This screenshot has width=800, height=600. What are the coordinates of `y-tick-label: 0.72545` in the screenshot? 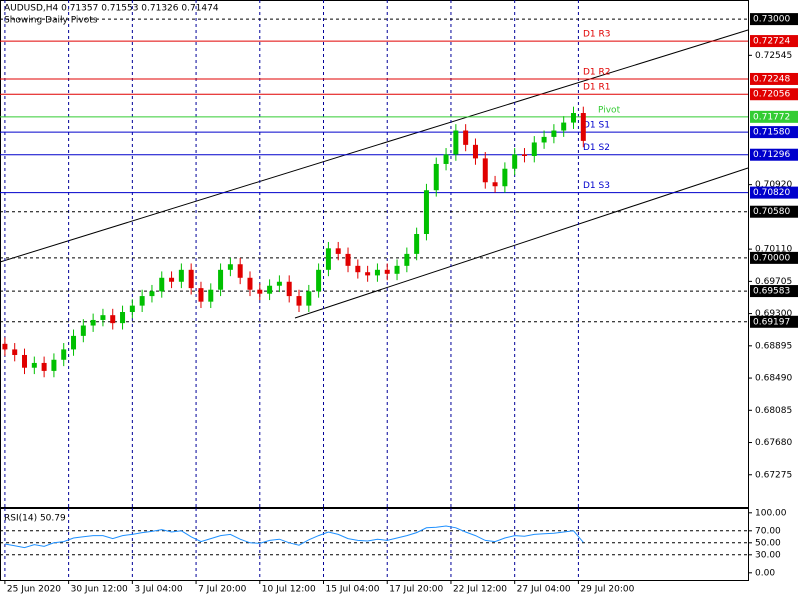 It's located at (773, 56).